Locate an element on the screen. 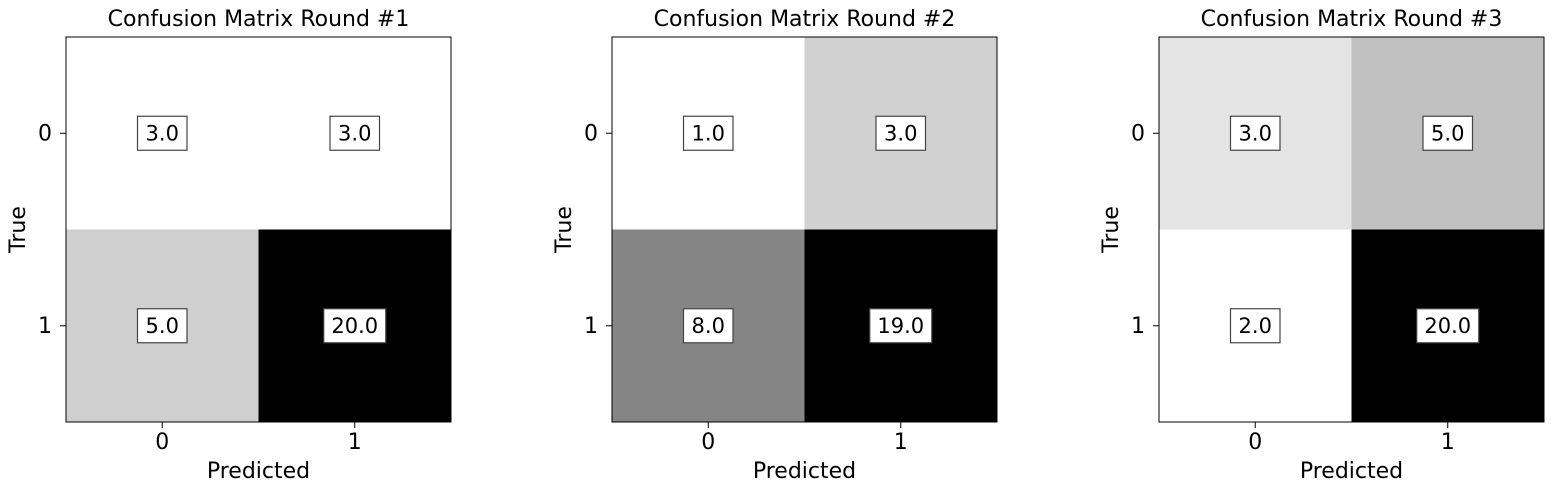  chart-title: Confusion Matrix Round #2 is located at coordinates (805, 19).